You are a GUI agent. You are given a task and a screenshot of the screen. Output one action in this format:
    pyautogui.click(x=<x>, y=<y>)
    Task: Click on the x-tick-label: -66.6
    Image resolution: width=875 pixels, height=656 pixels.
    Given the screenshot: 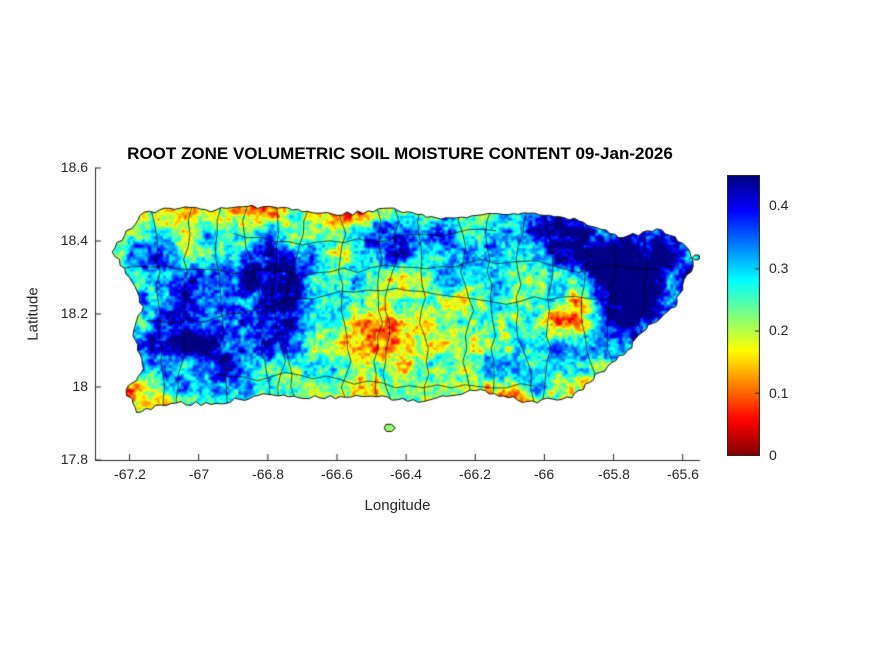 What is the action you would take?
    pyautogui.click(x=337, y=474)
    